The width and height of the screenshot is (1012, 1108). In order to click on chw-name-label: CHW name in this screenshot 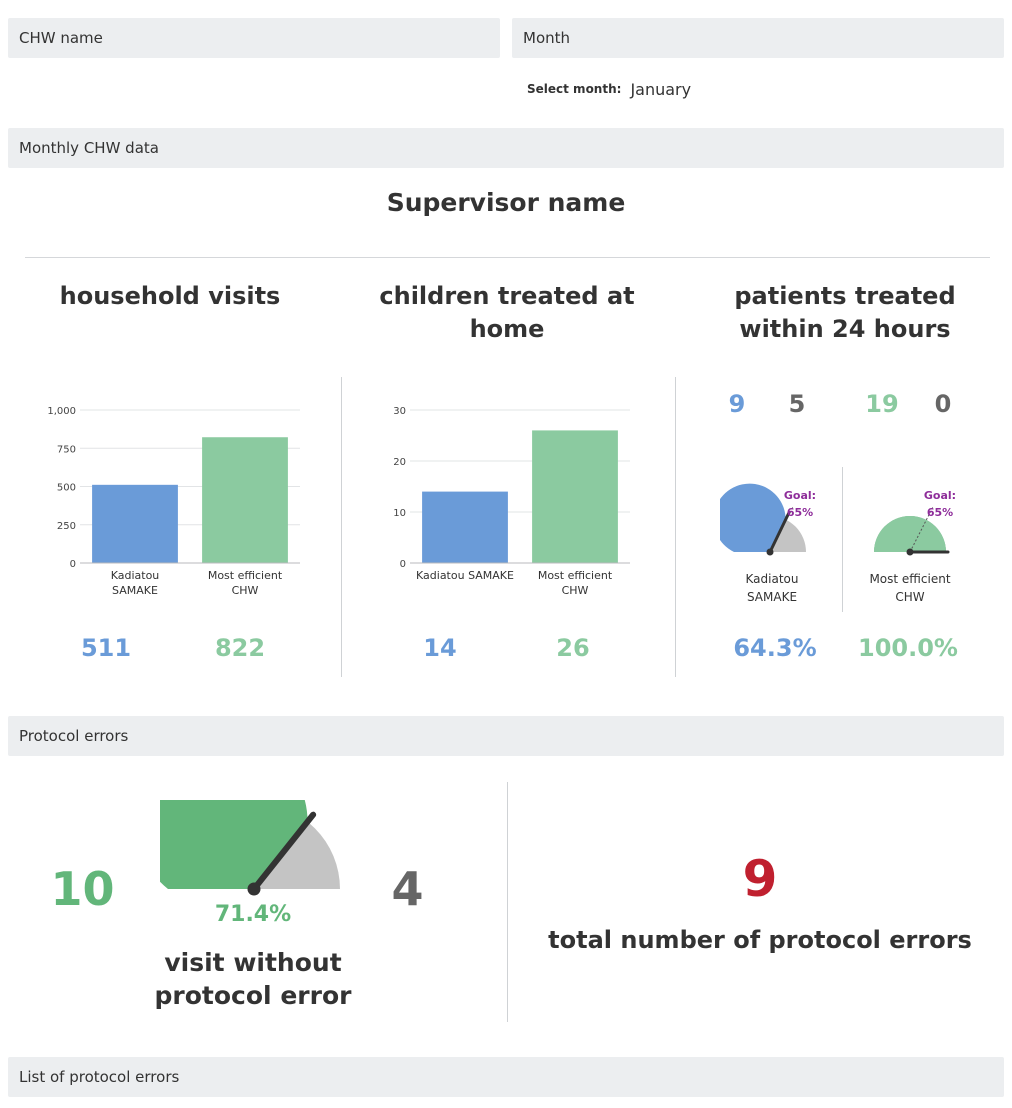, I will do `click(61, 38)`.